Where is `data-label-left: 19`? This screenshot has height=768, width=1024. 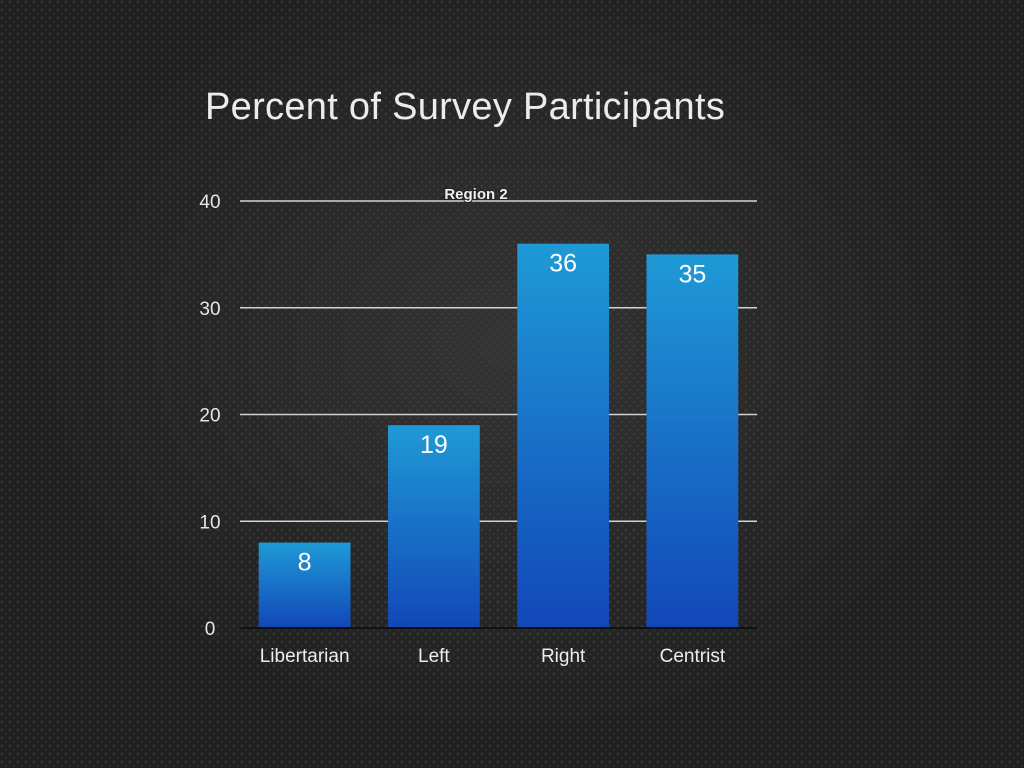
data-label-left: 19 is located at coordinates (434, 445).